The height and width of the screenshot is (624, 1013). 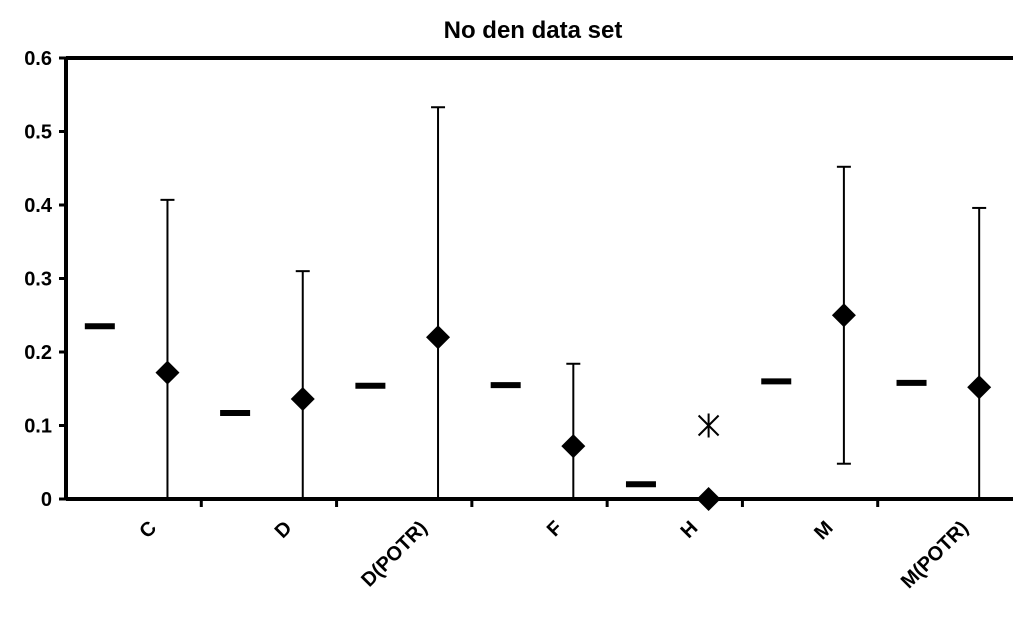 What do you see at coordinates (38, 133) in the screenshot?
I see `y-tick-label: 0.5` at bounding box center [38, 133].